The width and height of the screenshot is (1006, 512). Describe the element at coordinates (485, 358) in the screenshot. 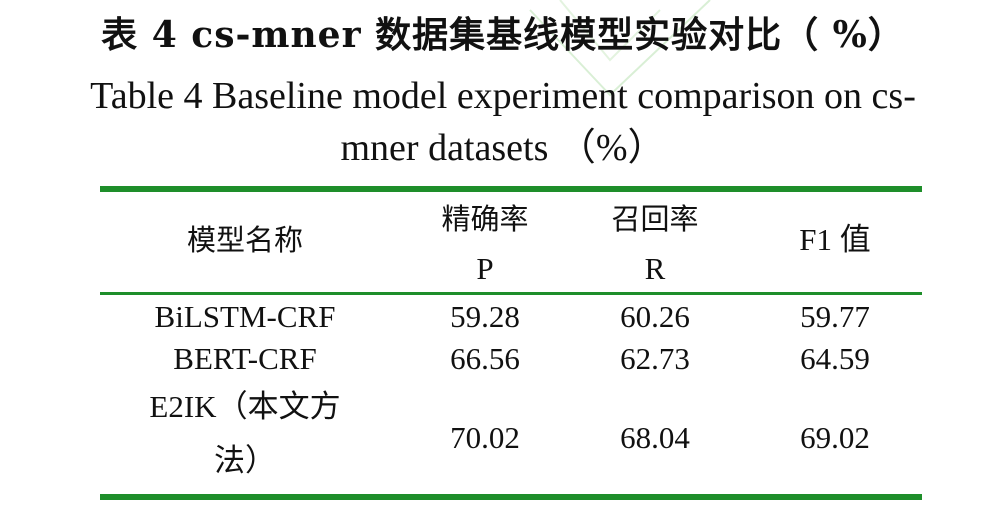

I see `row-bert-precision: 66.56` at that location.